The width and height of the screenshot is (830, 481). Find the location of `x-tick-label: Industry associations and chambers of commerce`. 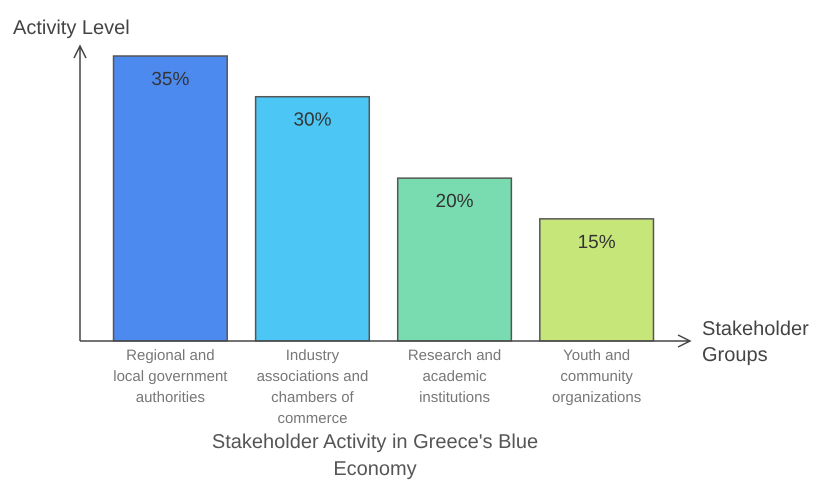

x-tick-label: Industry associations and chambers of commerce is located at coordinates (312, 387).